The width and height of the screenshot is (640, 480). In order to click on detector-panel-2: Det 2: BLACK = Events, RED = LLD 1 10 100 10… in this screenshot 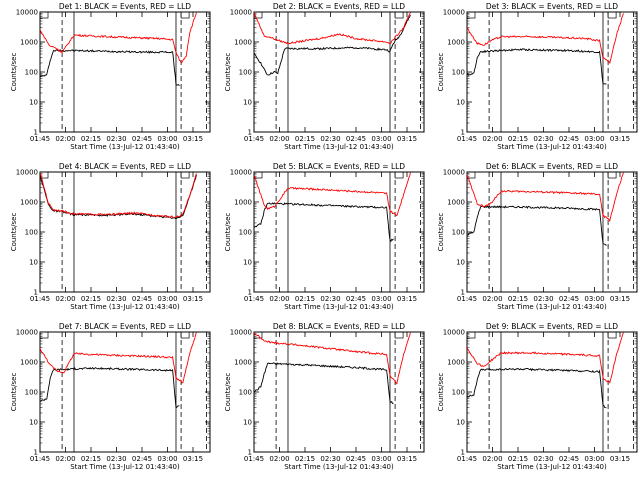, I will do `click(324, 76)`.